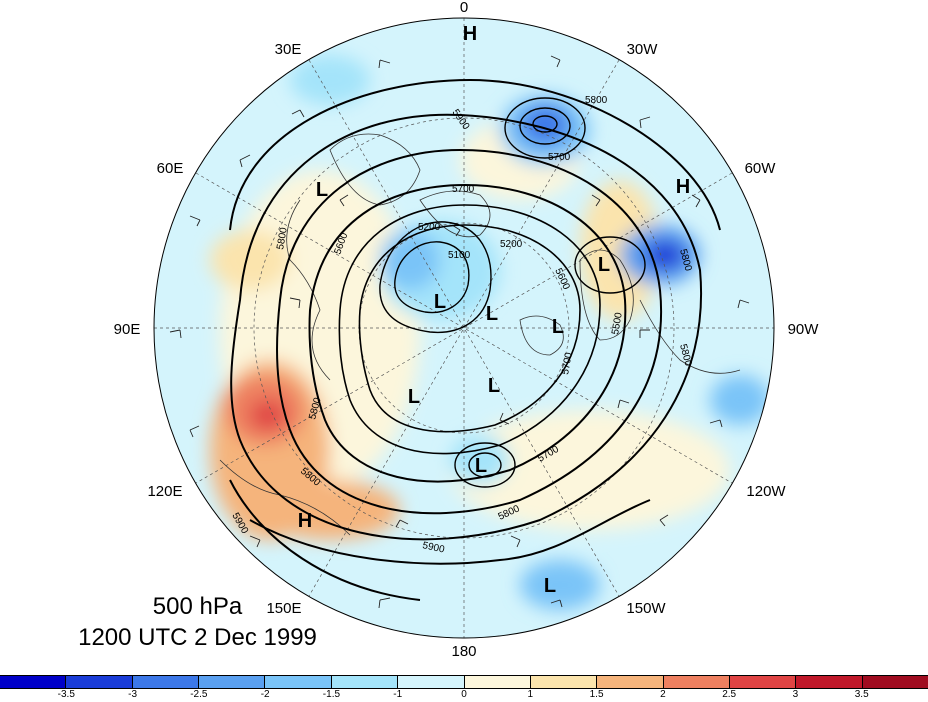 The width and height of the screenshot is (928, 702). What do you see at coordinates (265, 694) in the screenshot?
I see `colorbar-tick-label: -2` at bounding box center [265, 694].